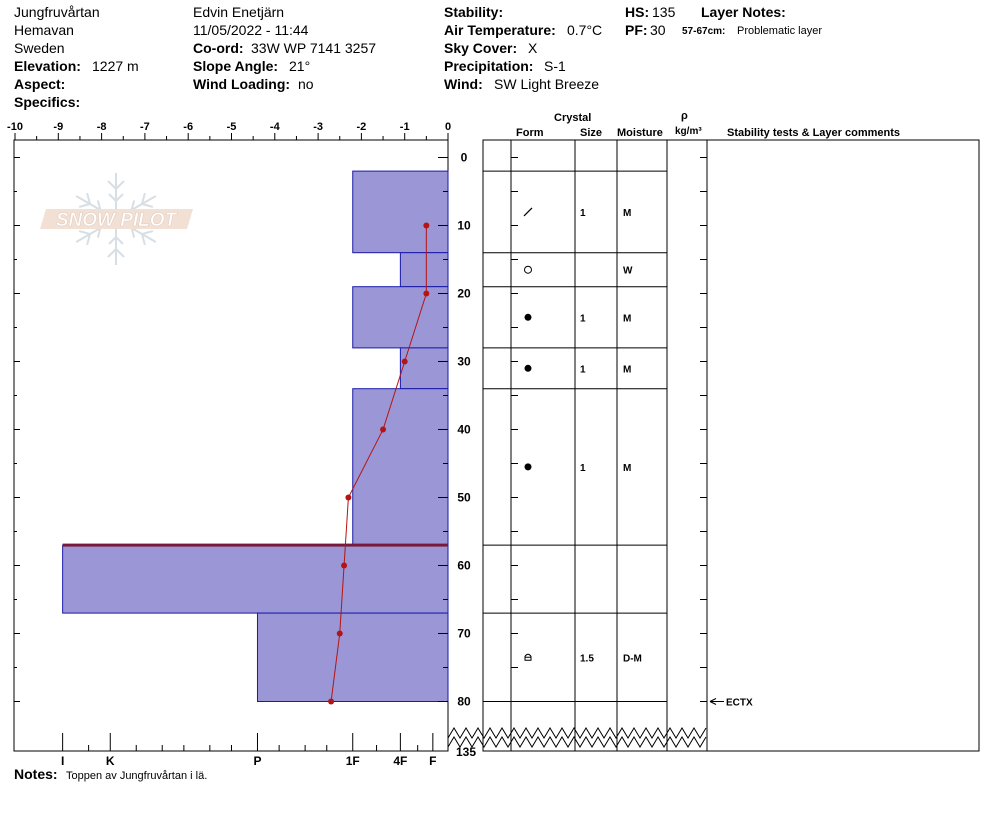  I want to click on hardness-label: I, so click(62, 761).